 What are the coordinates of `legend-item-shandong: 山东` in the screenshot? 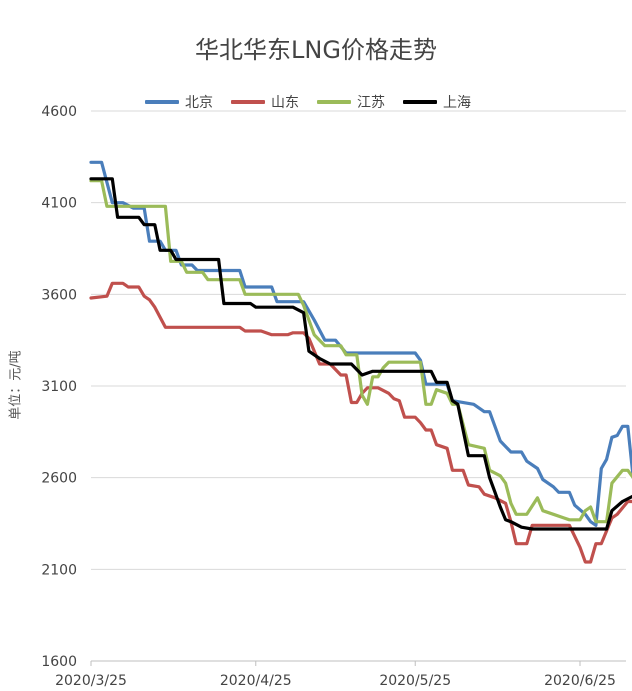 It's located at (265, 102).